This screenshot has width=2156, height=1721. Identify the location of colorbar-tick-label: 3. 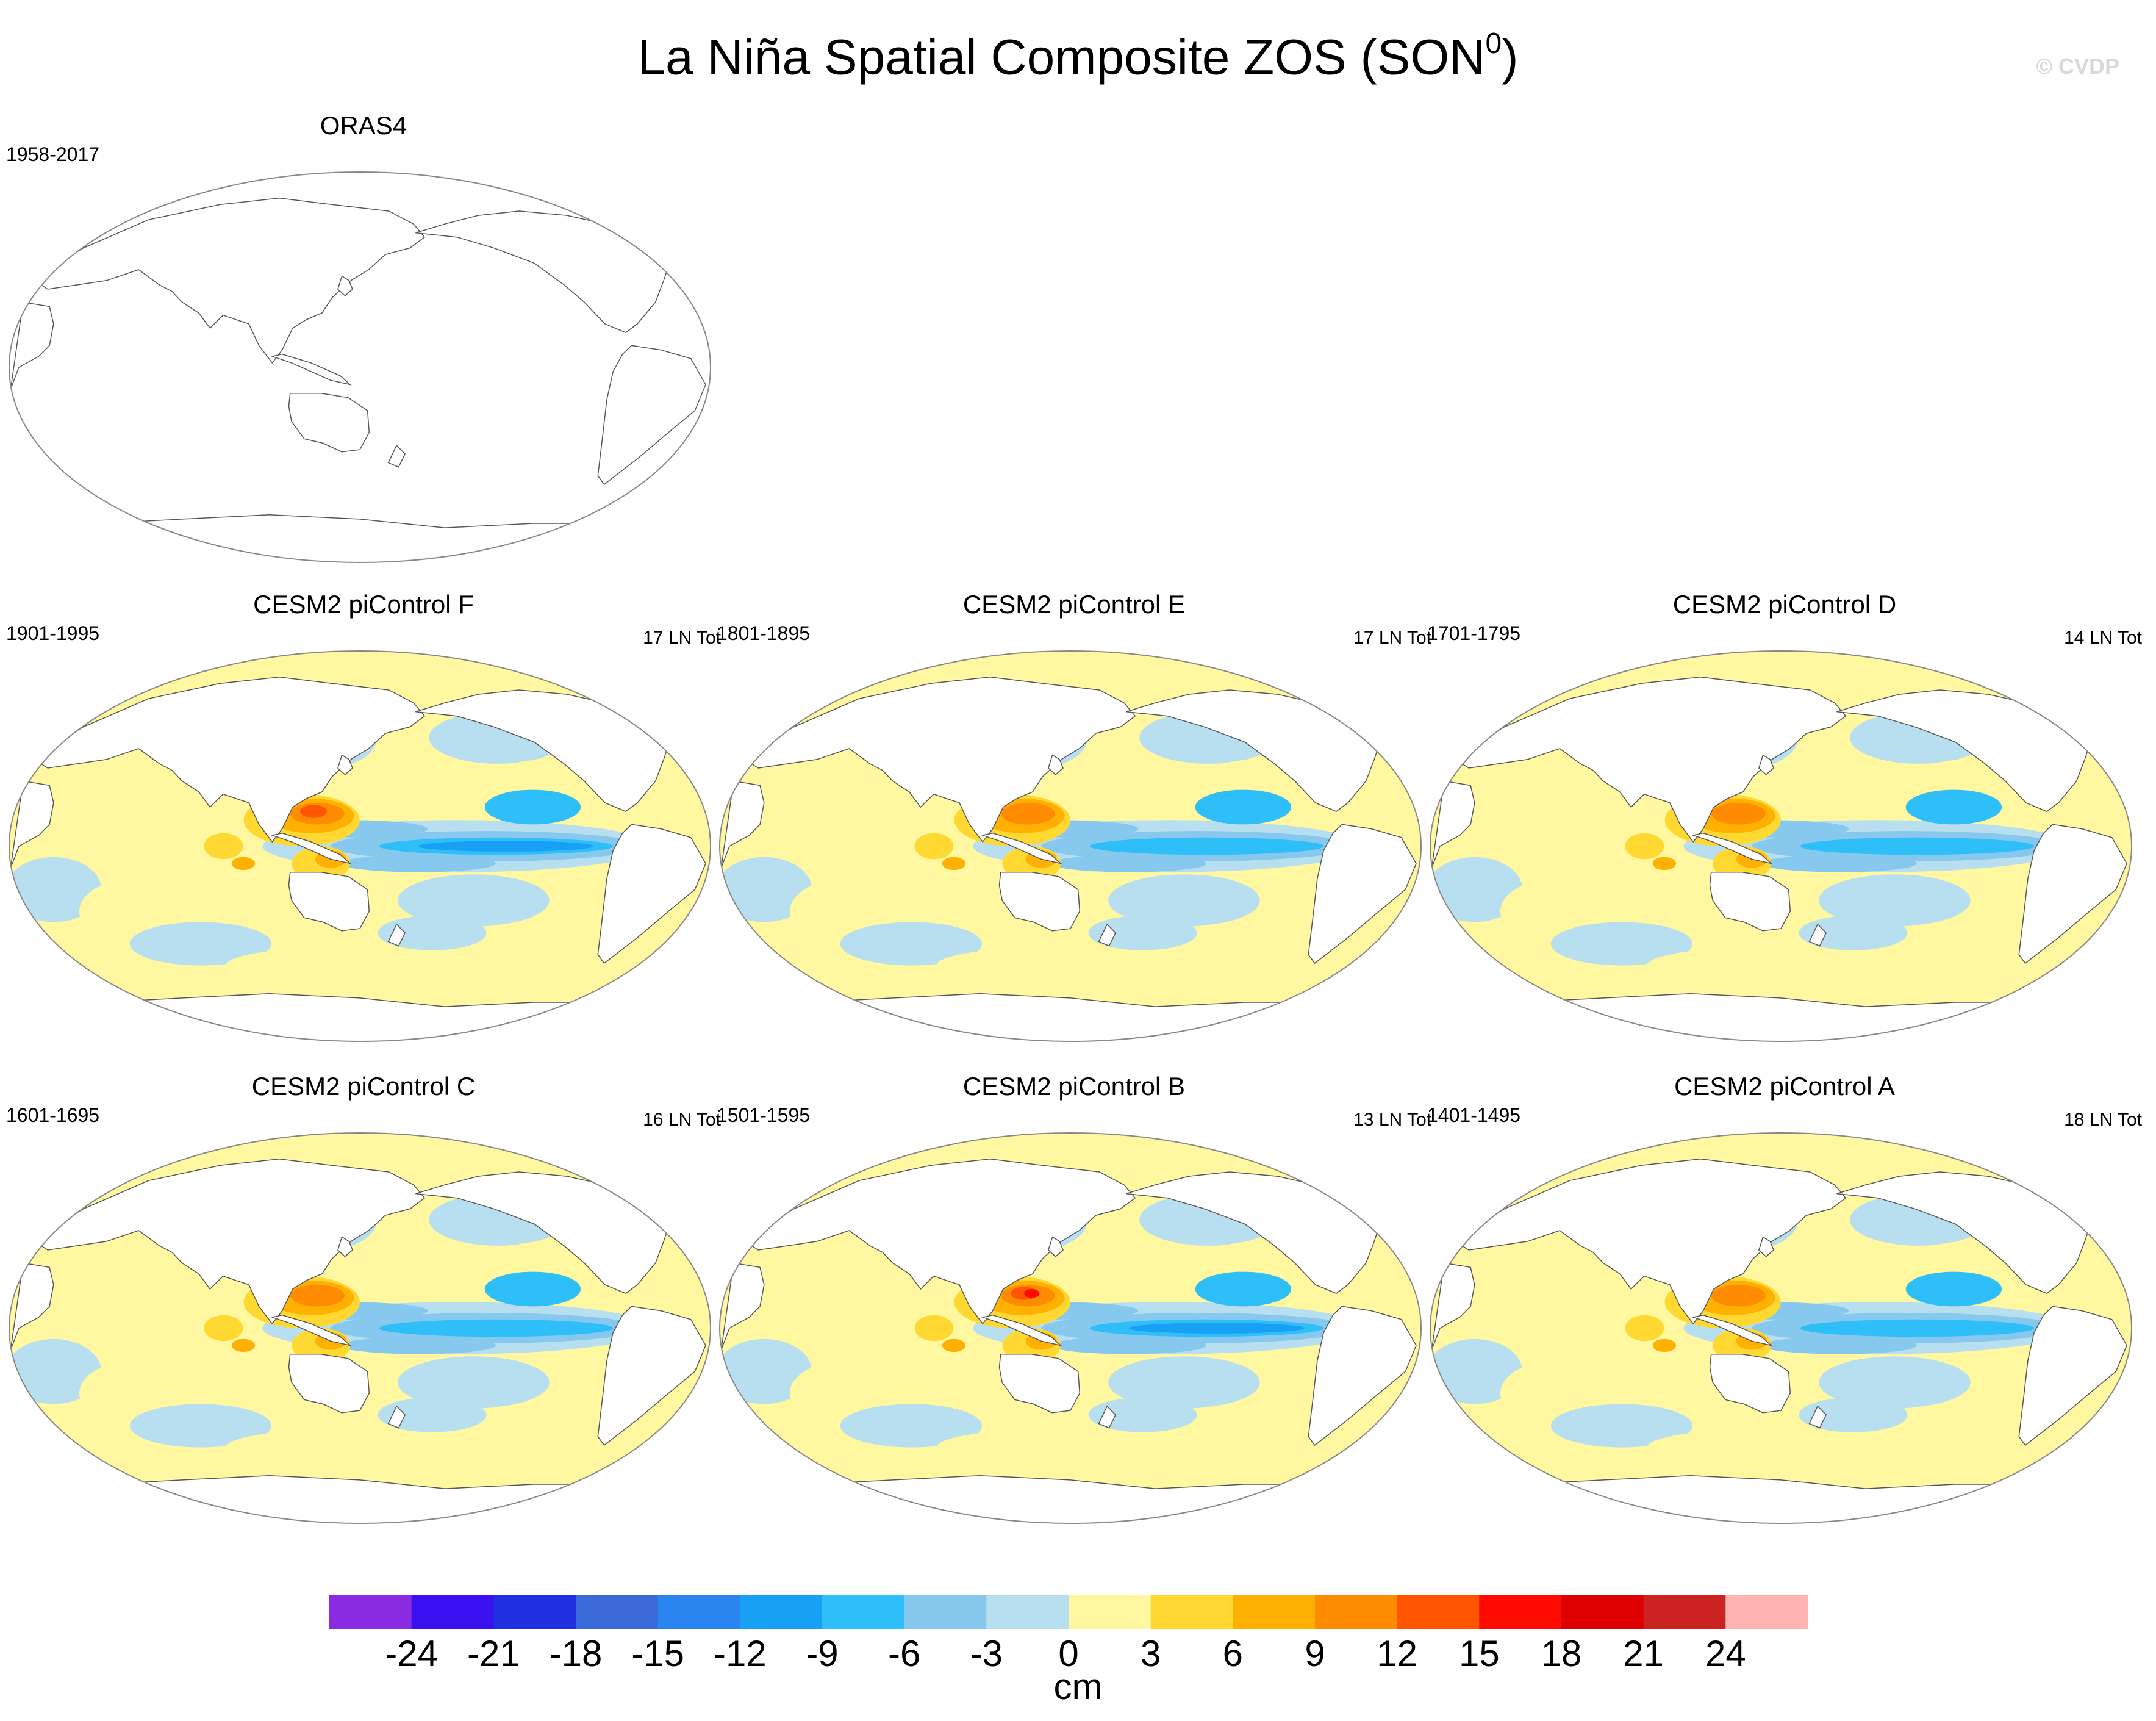
(1150, 1654).